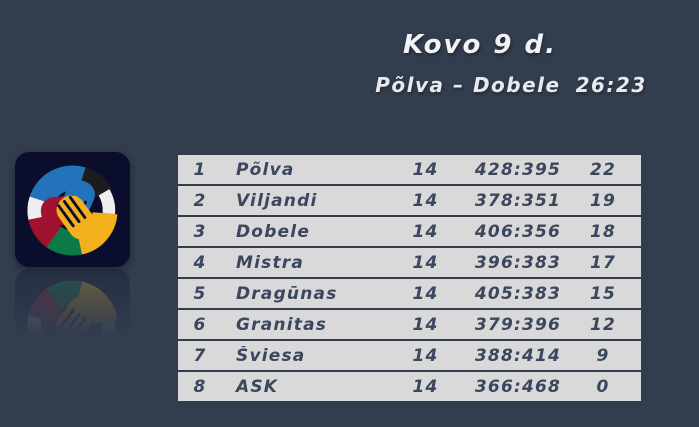 Image resolution: width=699 pixels, height=427 pixels. I want to click on league-logo, so click(72, 209).